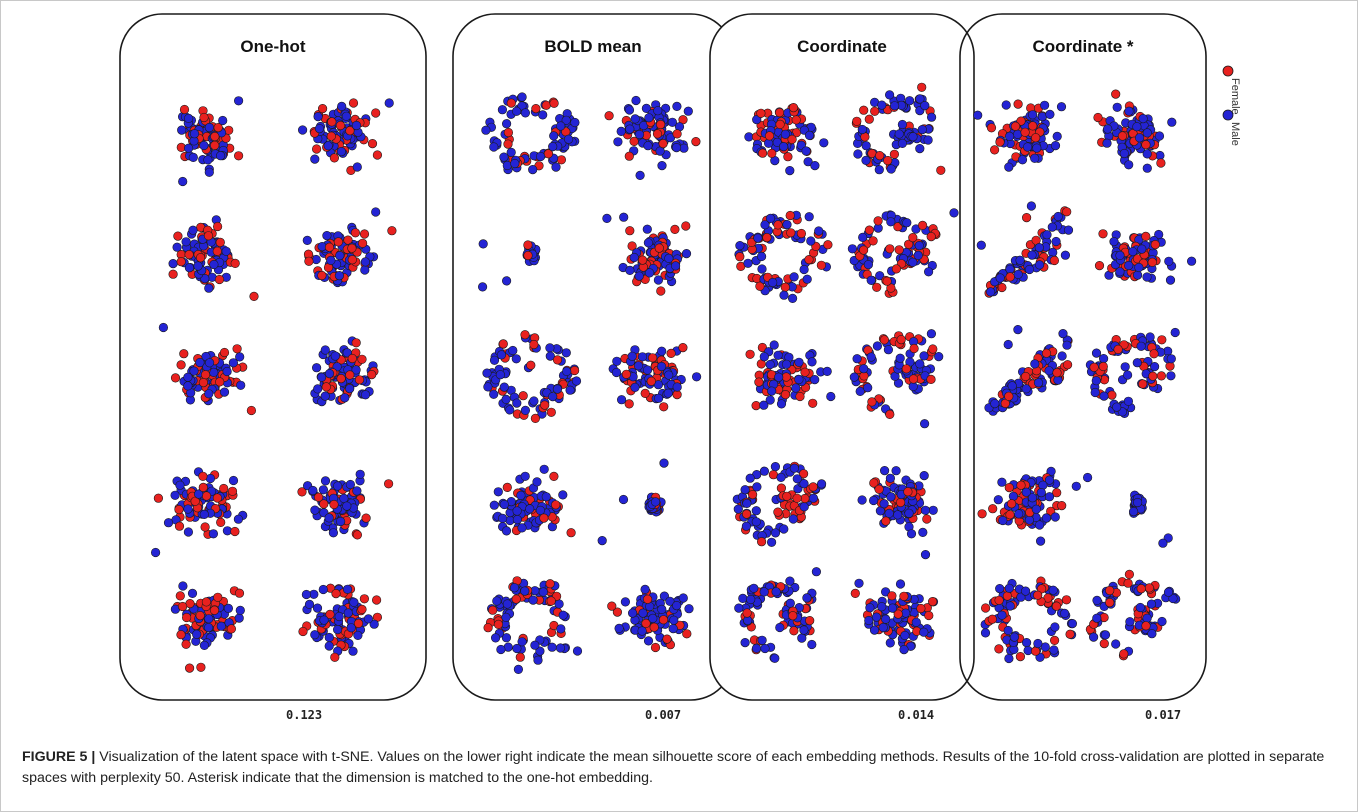 The height and width of the screenshot is (812, 1358). What do you see at coordinates (786, 139) in the screenshot?
I see `fold-1-scatter` at bounding box center [786, 139].